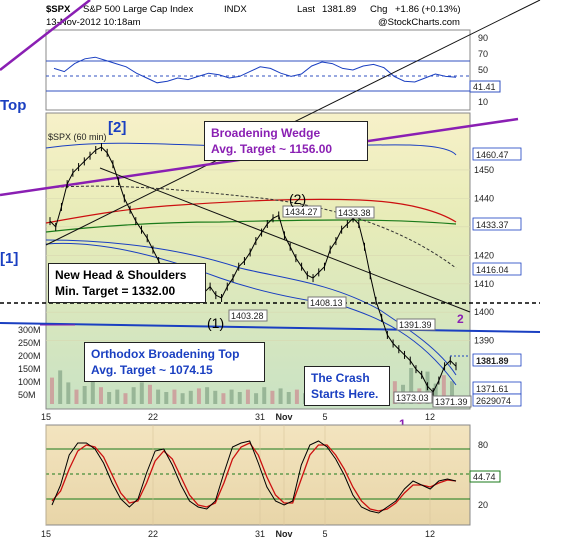 The height and width of the screenshot is (540, 570). I want to click on exchange-label: INDX, so click(235, 9).